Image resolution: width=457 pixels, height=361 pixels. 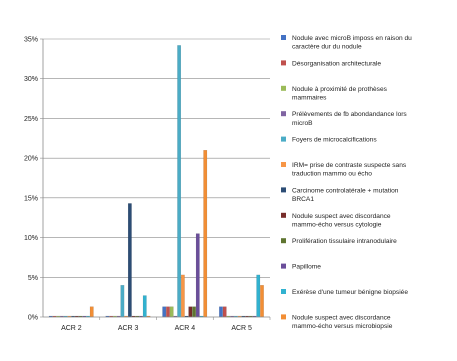 What do you see at coordinates (31, 119) in the screenshot?
I see `y-tick-label: 25%` at bounding box center [31, 119].